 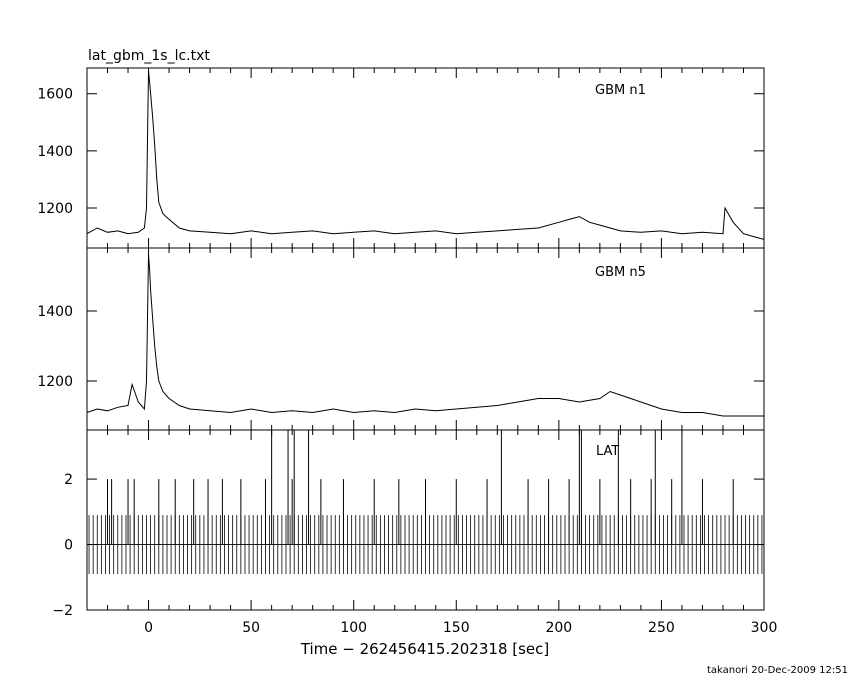 What do you see at coordinates (620, 272) in the screenshot?
I see `panel-gbm-n5-label: GBM n5` at bounding box center [620, 272].